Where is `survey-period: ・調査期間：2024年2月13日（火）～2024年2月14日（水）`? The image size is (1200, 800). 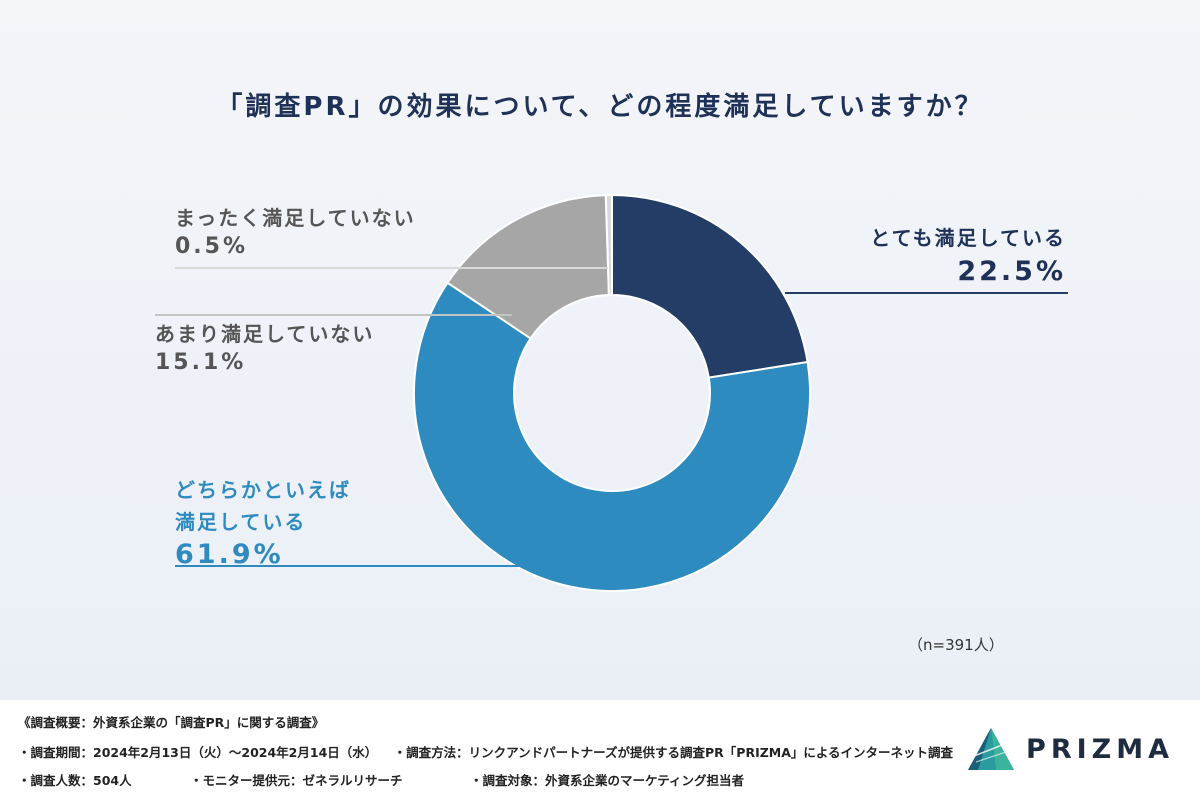
survey-period: ・調査期間：2024年2月13日（火）～2024年2月14日（水） is located at coordinates (198, 752).